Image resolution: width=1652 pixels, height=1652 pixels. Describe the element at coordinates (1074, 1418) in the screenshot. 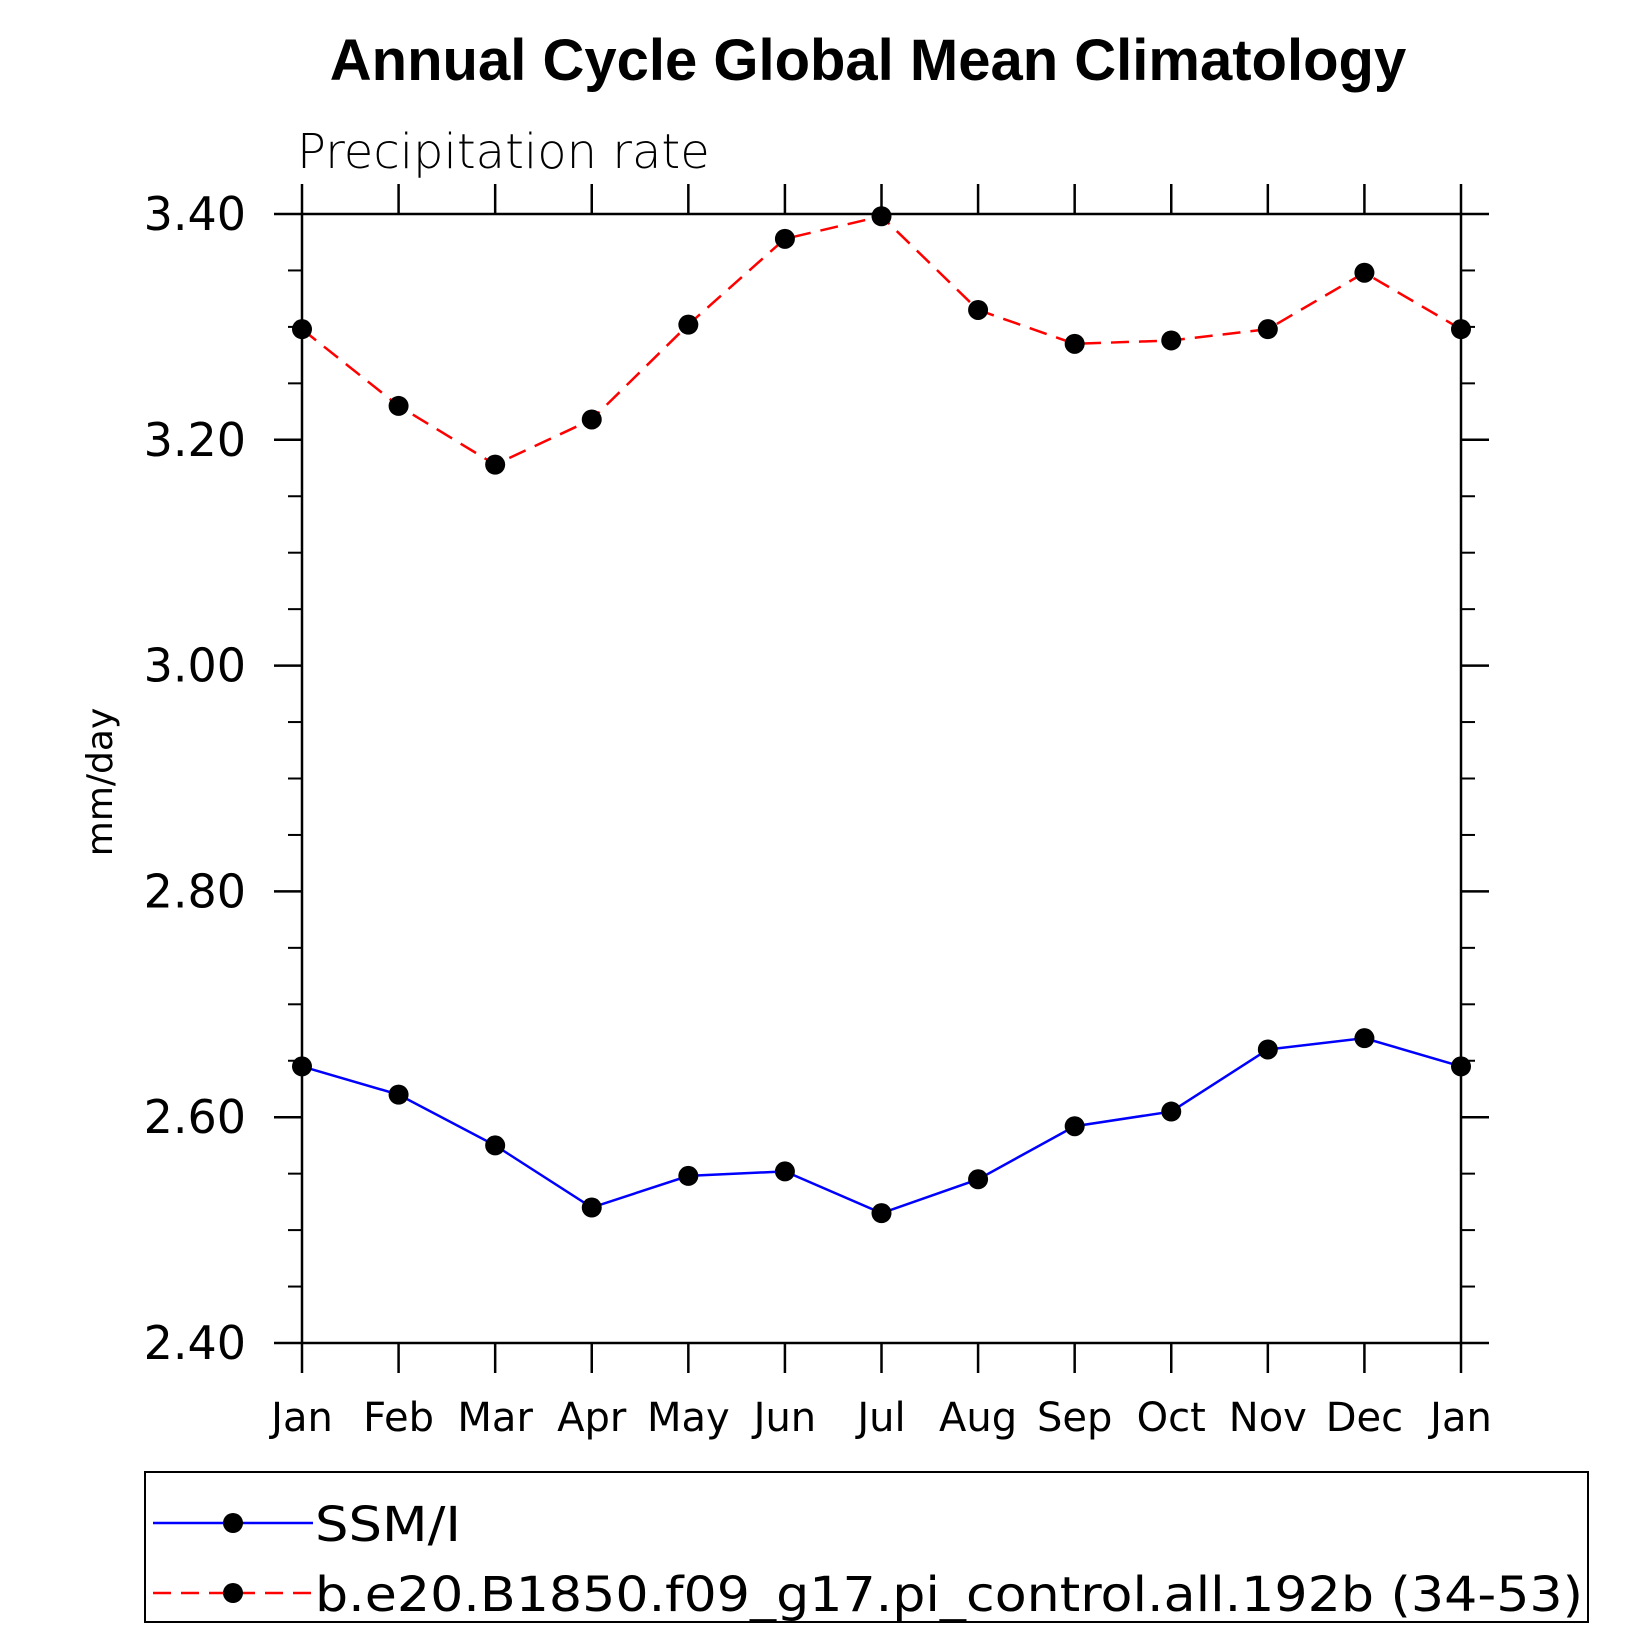

I see `x-tick-label: Sep` at that location.